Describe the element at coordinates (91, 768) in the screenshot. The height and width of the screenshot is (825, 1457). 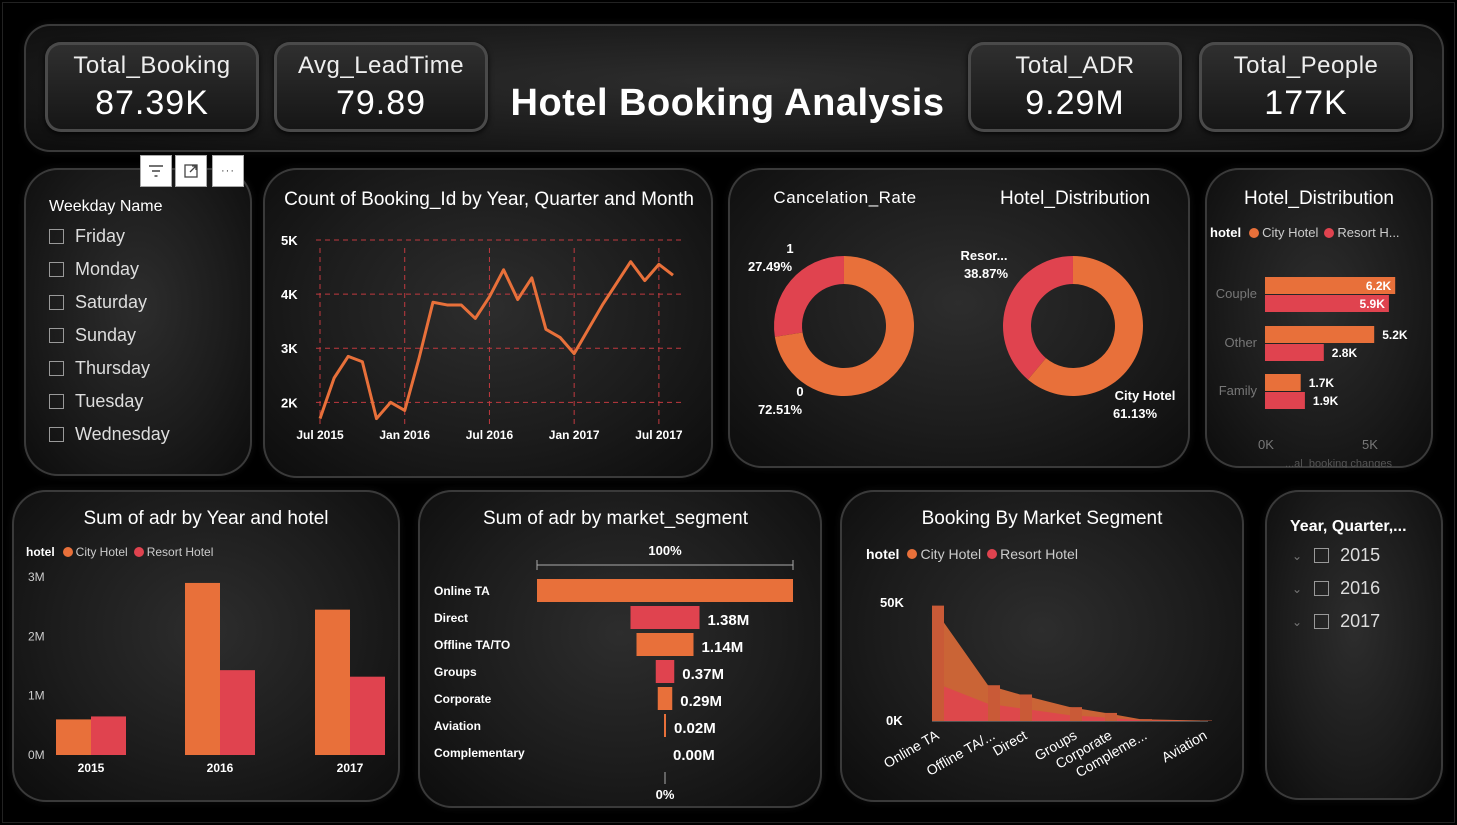
I see `x-tick-label: 2015` at that location.